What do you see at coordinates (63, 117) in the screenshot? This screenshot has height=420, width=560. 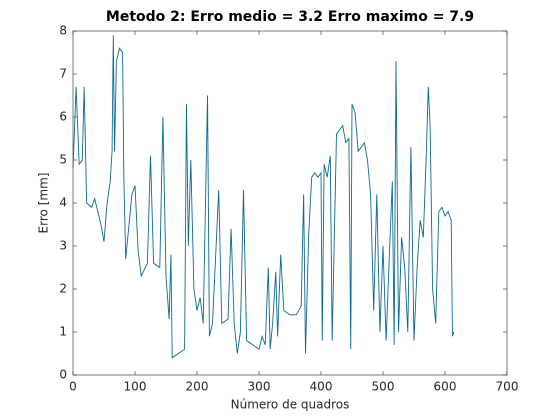 I see `y-tick-label: 6` at bounding box center [63, 117].